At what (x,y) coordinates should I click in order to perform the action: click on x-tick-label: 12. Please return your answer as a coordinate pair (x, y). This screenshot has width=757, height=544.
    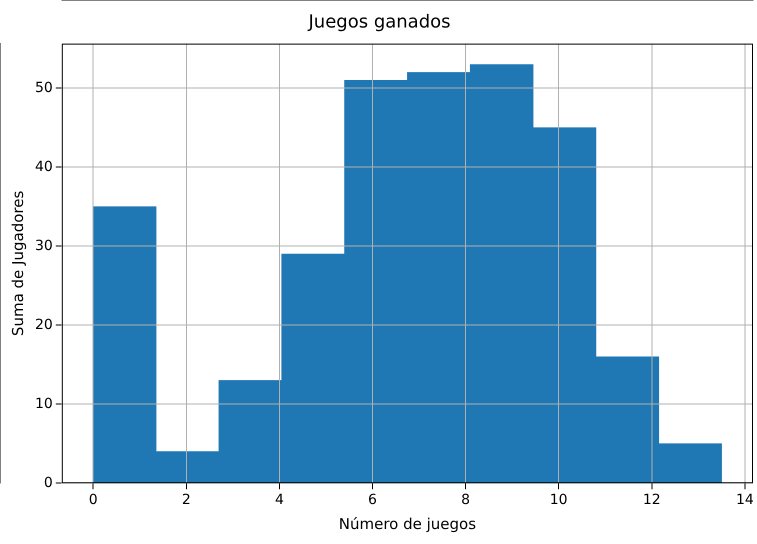
    Looking at the image, I should click on (651, 500).